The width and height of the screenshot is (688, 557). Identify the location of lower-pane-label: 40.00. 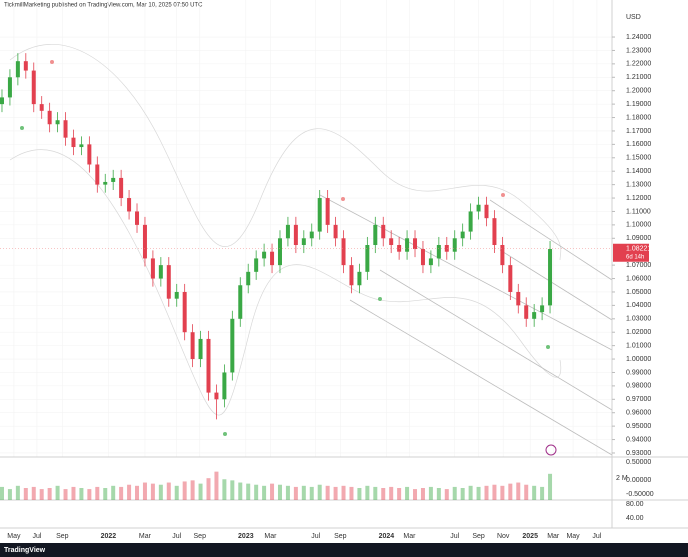
(635, 518).